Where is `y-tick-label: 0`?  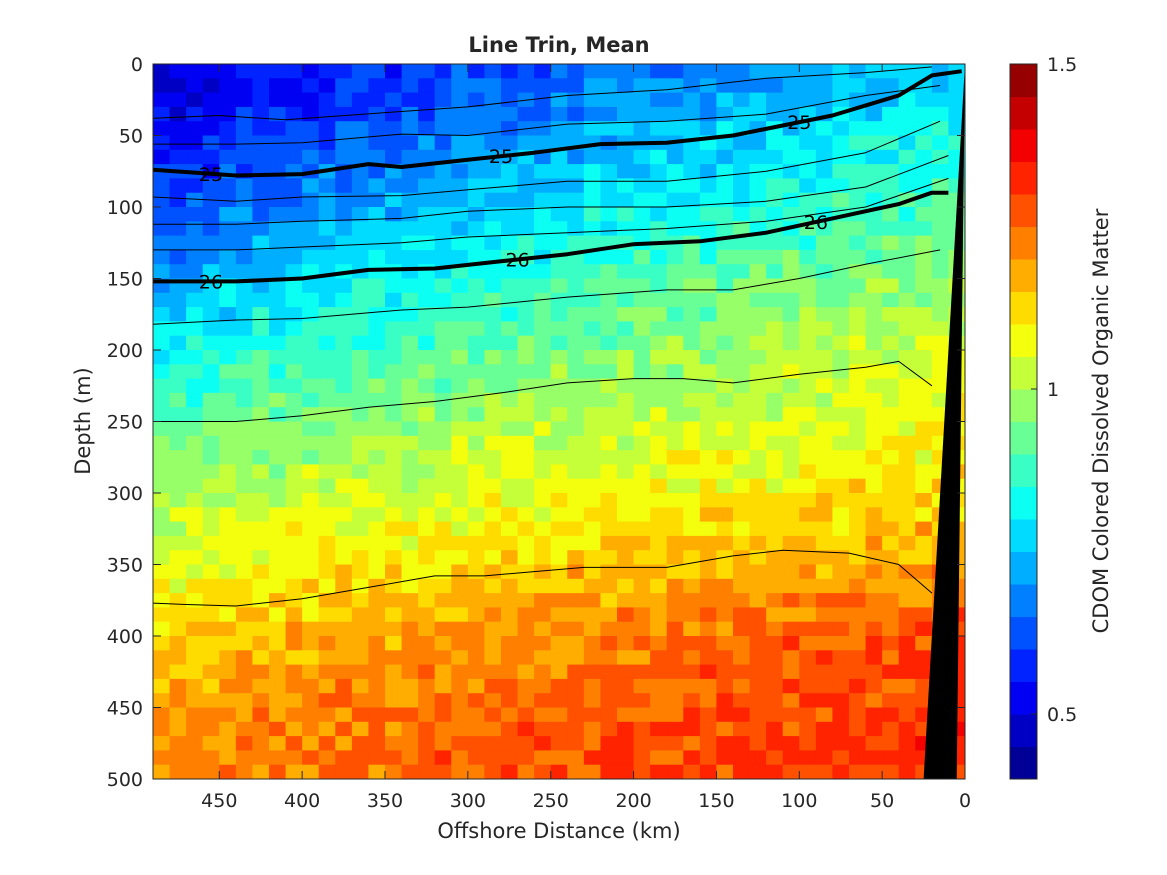 y-tick-label: 0 is located at coordinates (137, 65).